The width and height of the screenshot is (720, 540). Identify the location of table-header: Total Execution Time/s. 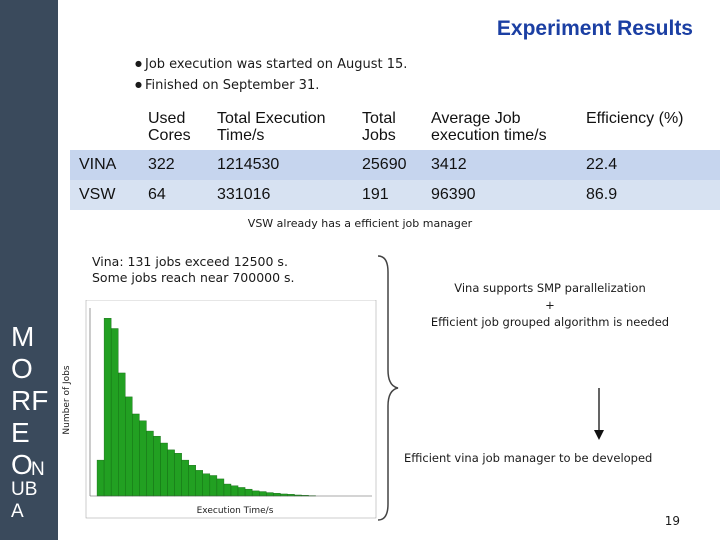
(271, 127).